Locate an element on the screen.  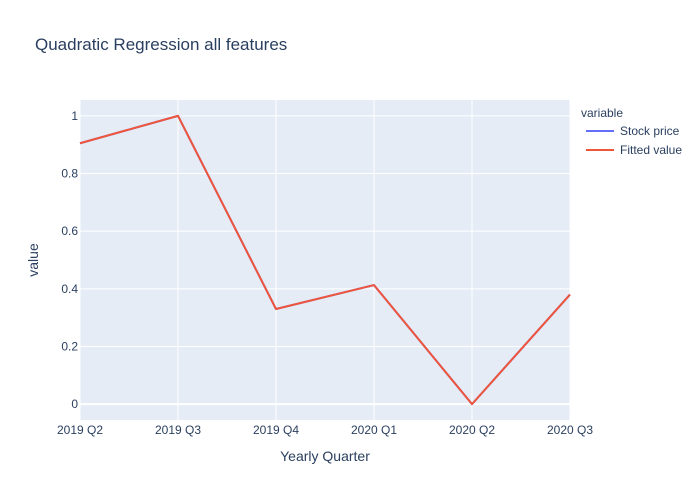
y-tick-labels: 0 0.2 0.4 0.6 0.8 1 is located at coordinates (69, 260).